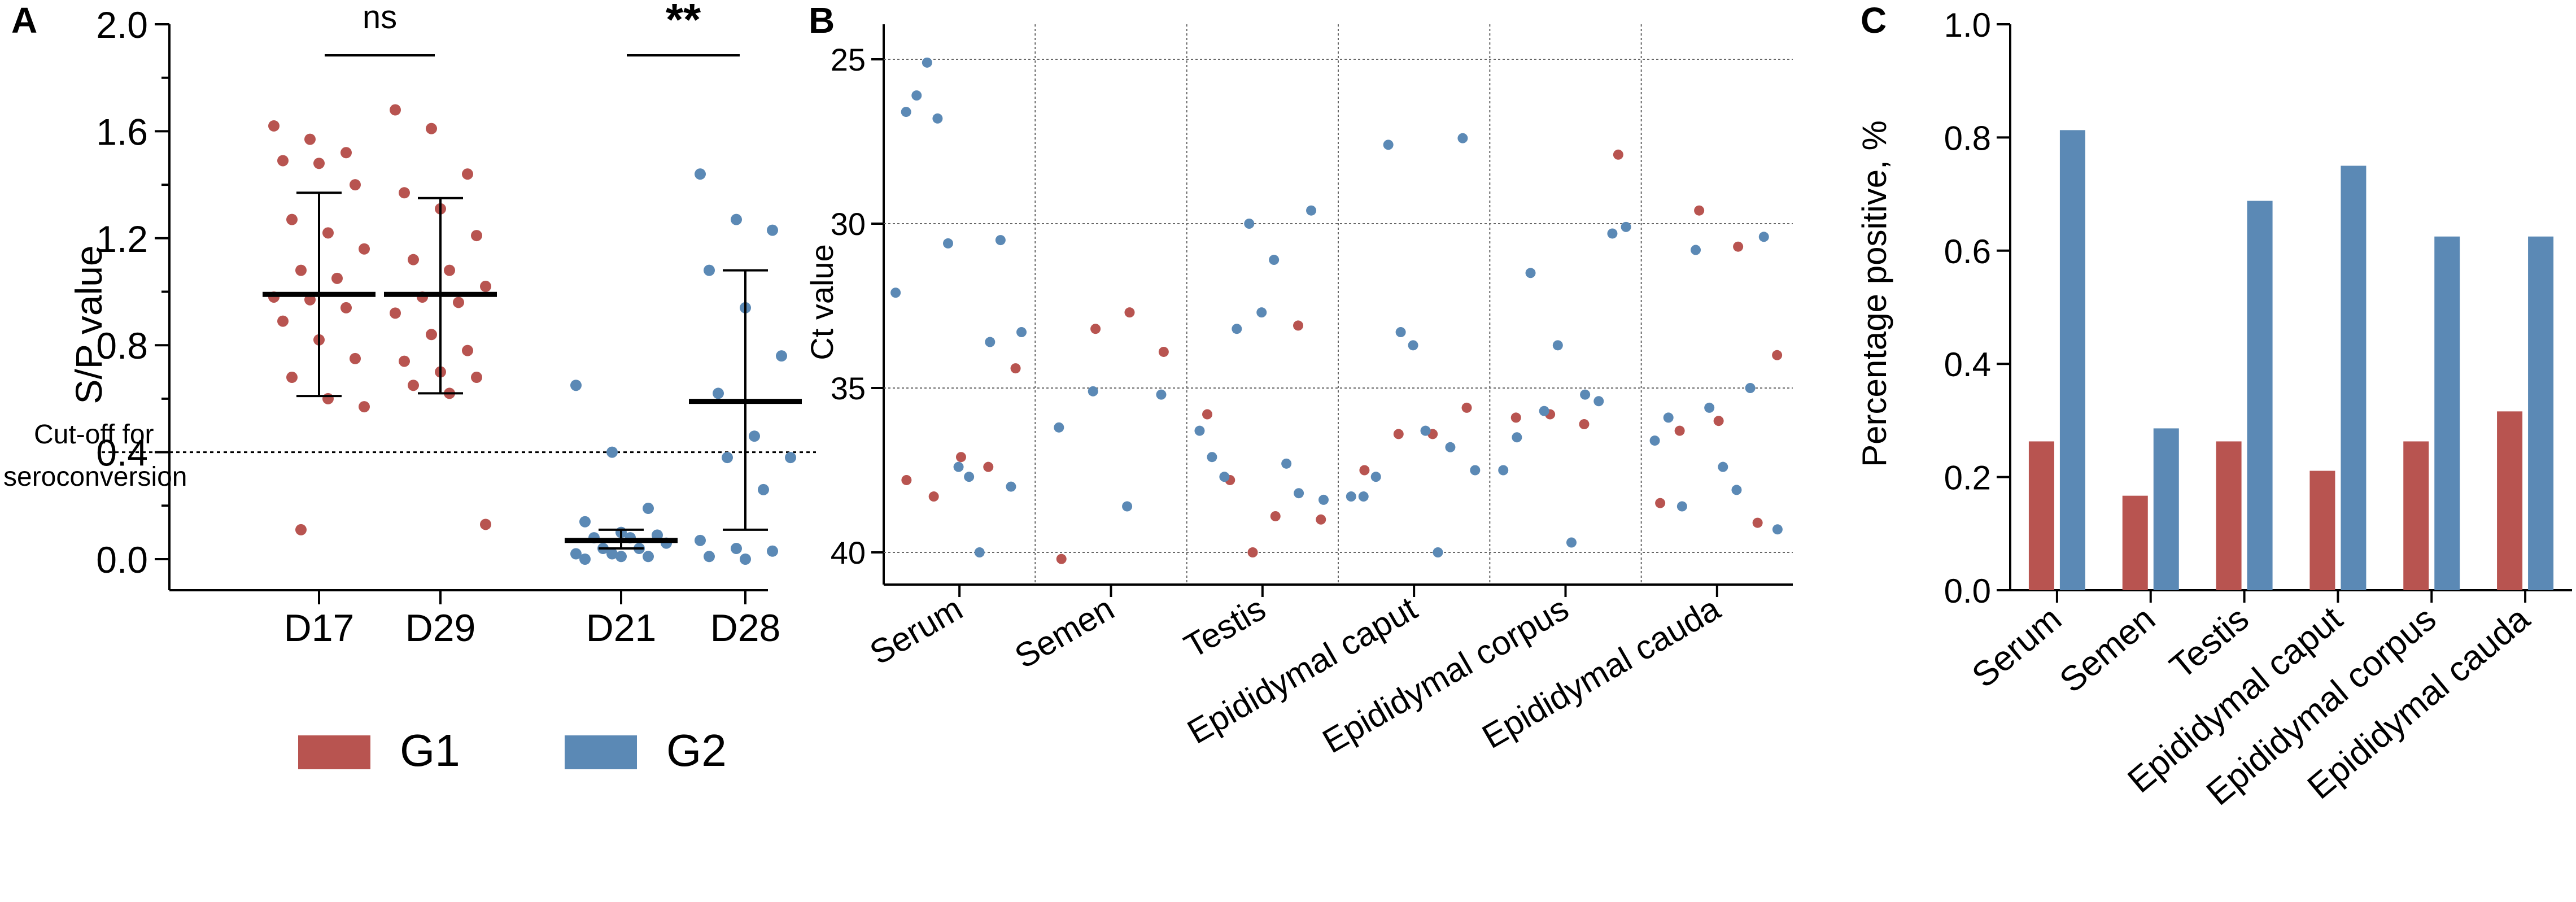  What do you see at coordinates (746, 628) in the screenshot?
I see `panel-a-xtick-label: D28` at bounding box center [746, 628].